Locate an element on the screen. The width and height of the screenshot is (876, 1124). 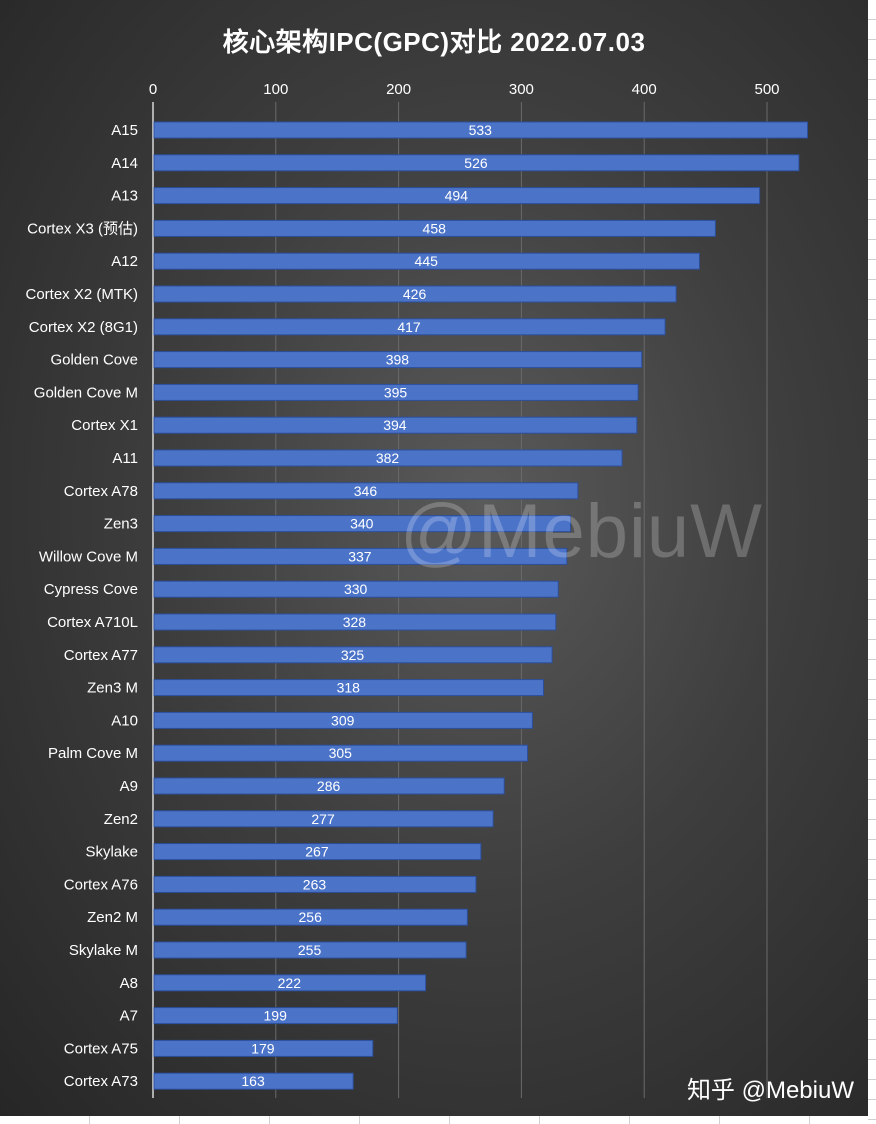
category-label: A12 is located at coordinates (124, 261).